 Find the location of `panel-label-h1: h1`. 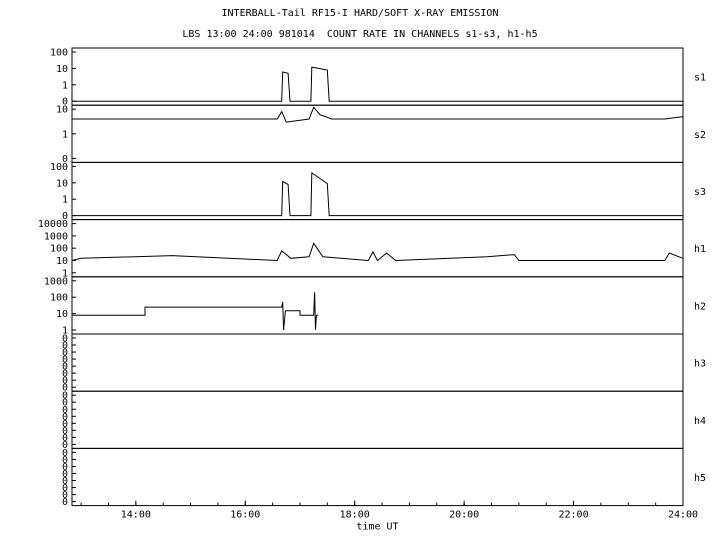

panel-label-h1: h1 is located at coordinates (700, 249).